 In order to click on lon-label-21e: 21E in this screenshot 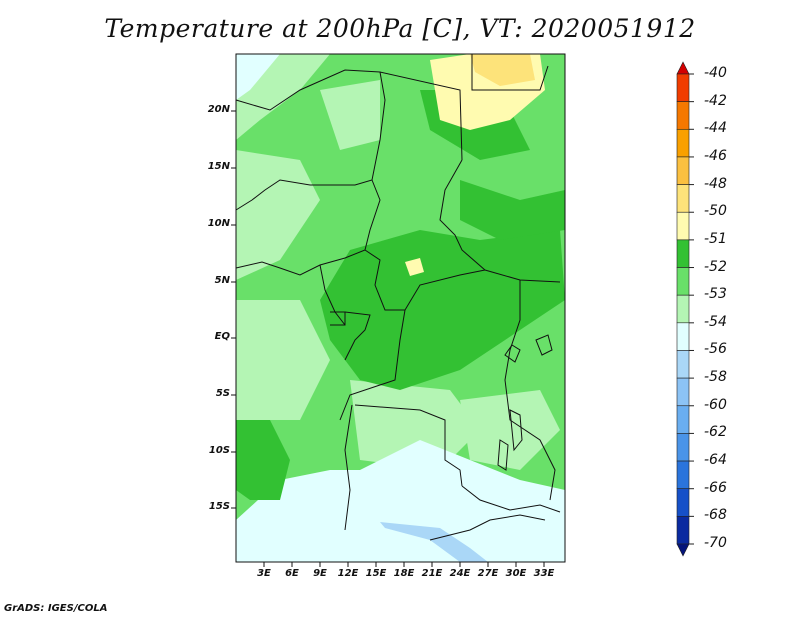, I will do `click(432, 573)`.